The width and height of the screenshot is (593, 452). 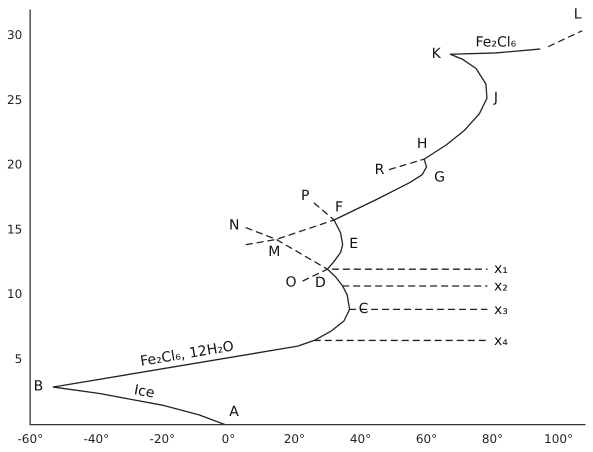 I want to click on annotation: K, so click(x=437, y=54).